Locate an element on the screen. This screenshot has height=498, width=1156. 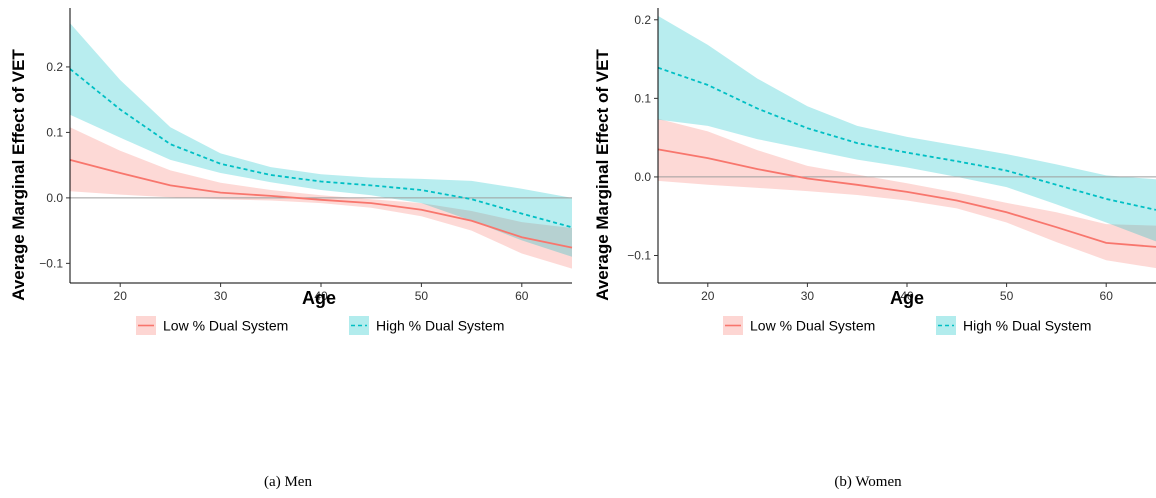
panel-caption: (b) Women is located at coordinates (868, 482).